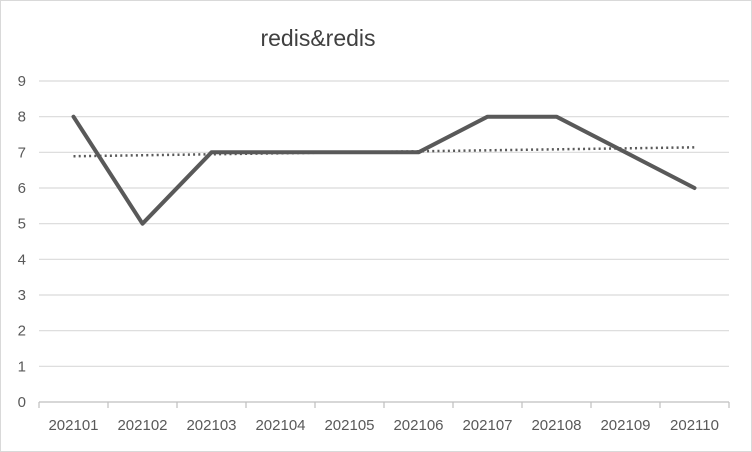  I want to click on y-tick-label: 3, so click(22, 295).